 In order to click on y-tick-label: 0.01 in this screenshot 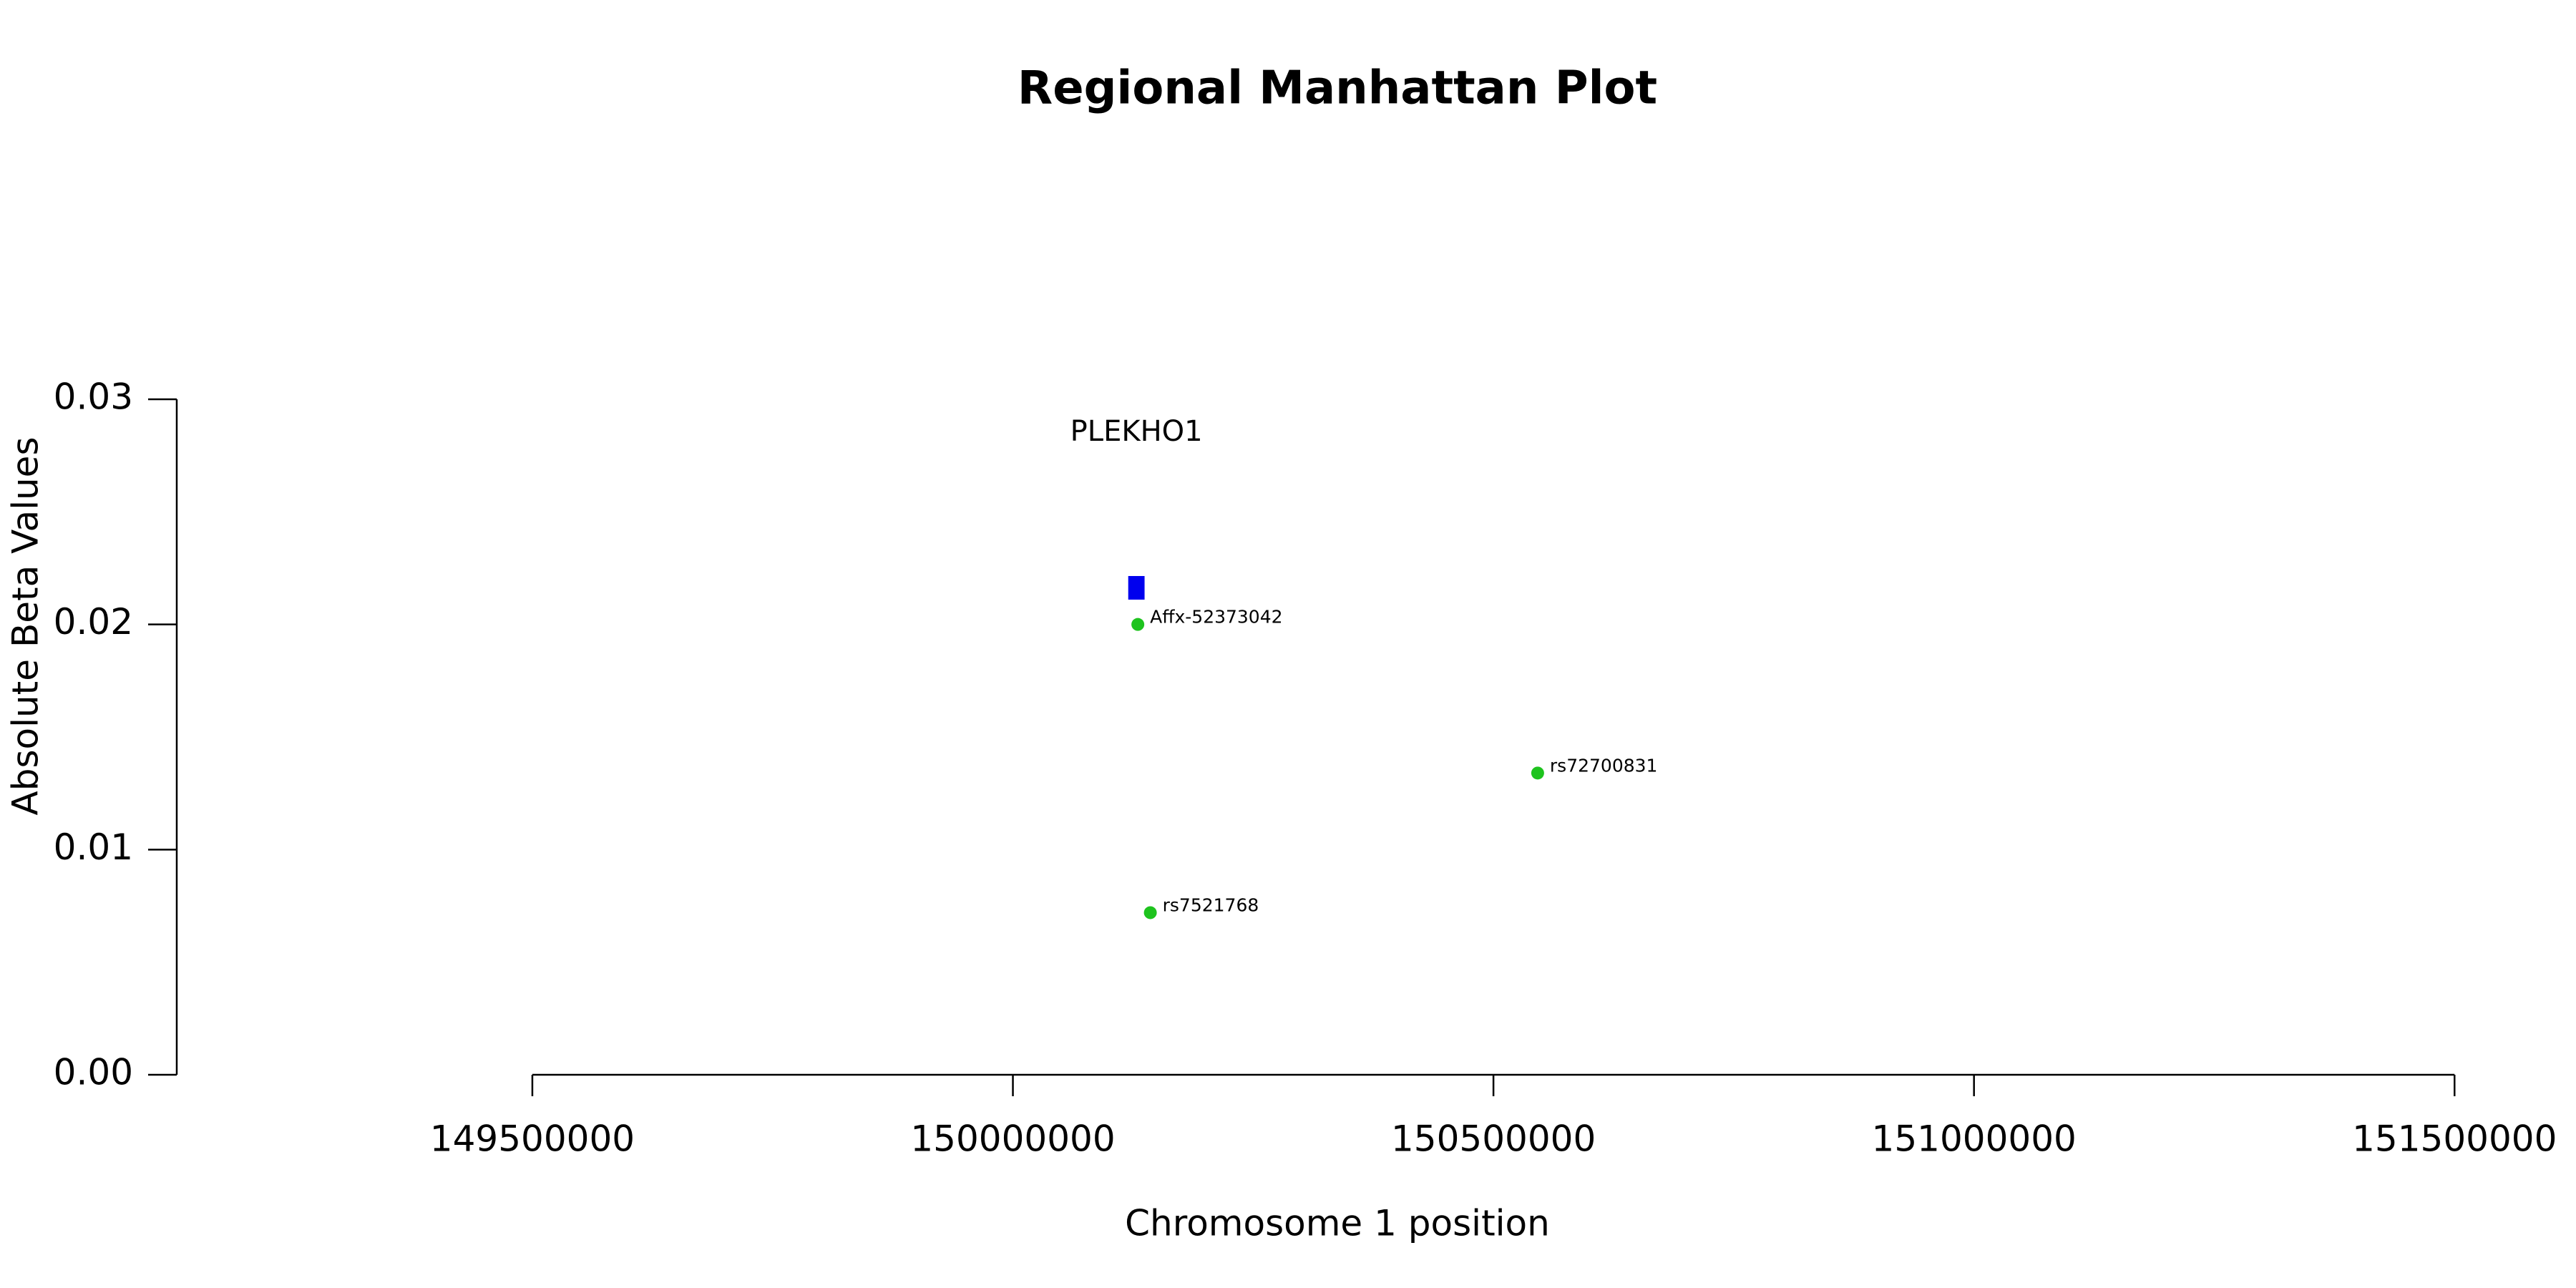, I will do `click(93, 847)`.